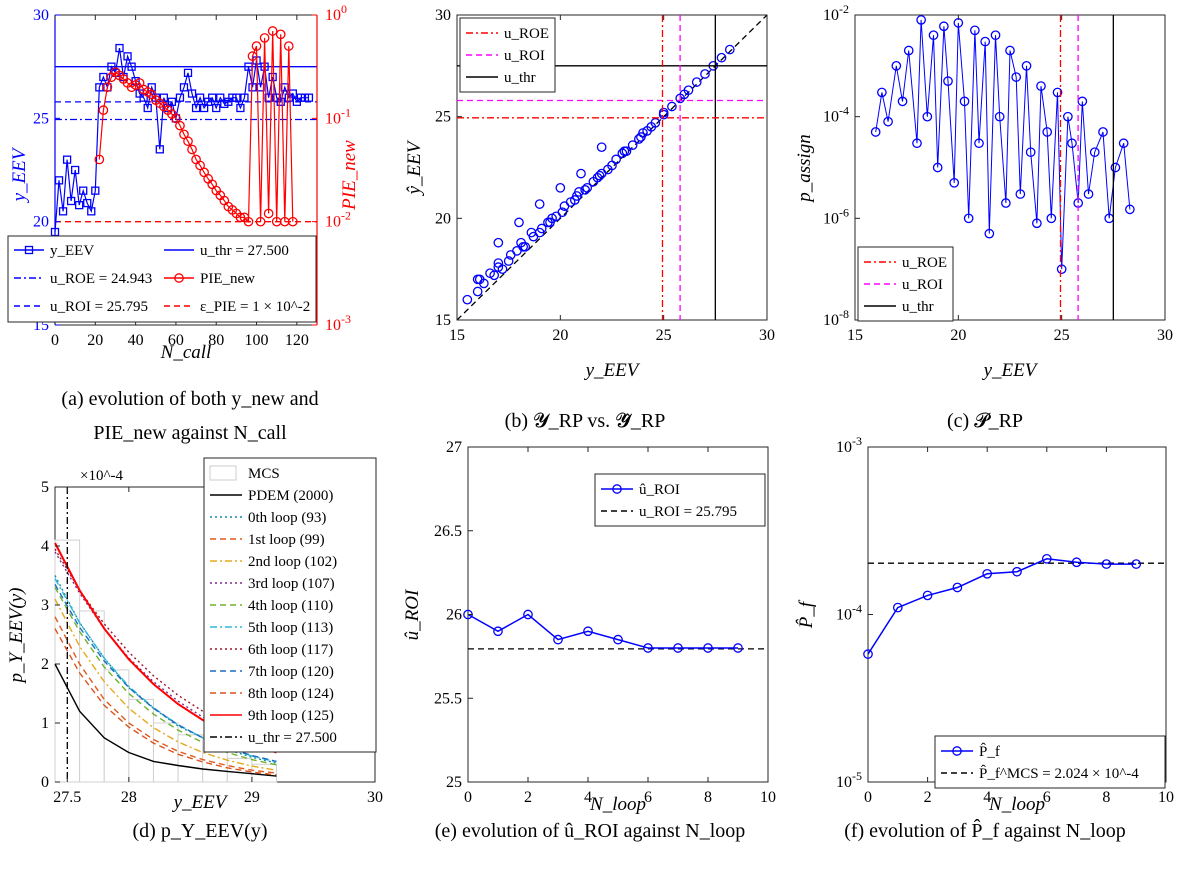 This screenshot has width=1192, height=882. I want to click on a-legend-entry: y_EEV, so click(72, 251).